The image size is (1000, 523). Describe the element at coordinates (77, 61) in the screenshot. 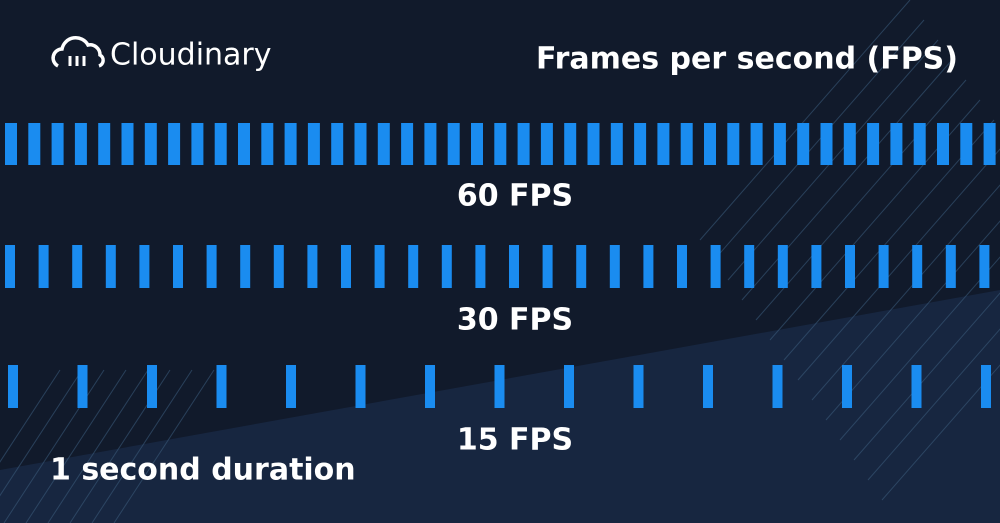

I see `logo-icon-bars` at that location.